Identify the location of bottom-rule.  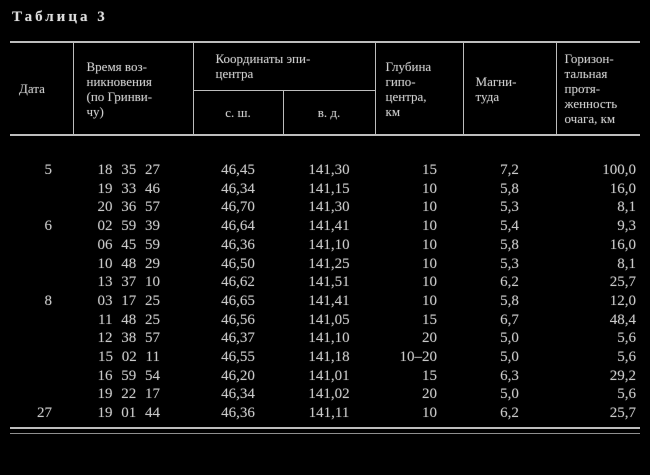
(325, 430).